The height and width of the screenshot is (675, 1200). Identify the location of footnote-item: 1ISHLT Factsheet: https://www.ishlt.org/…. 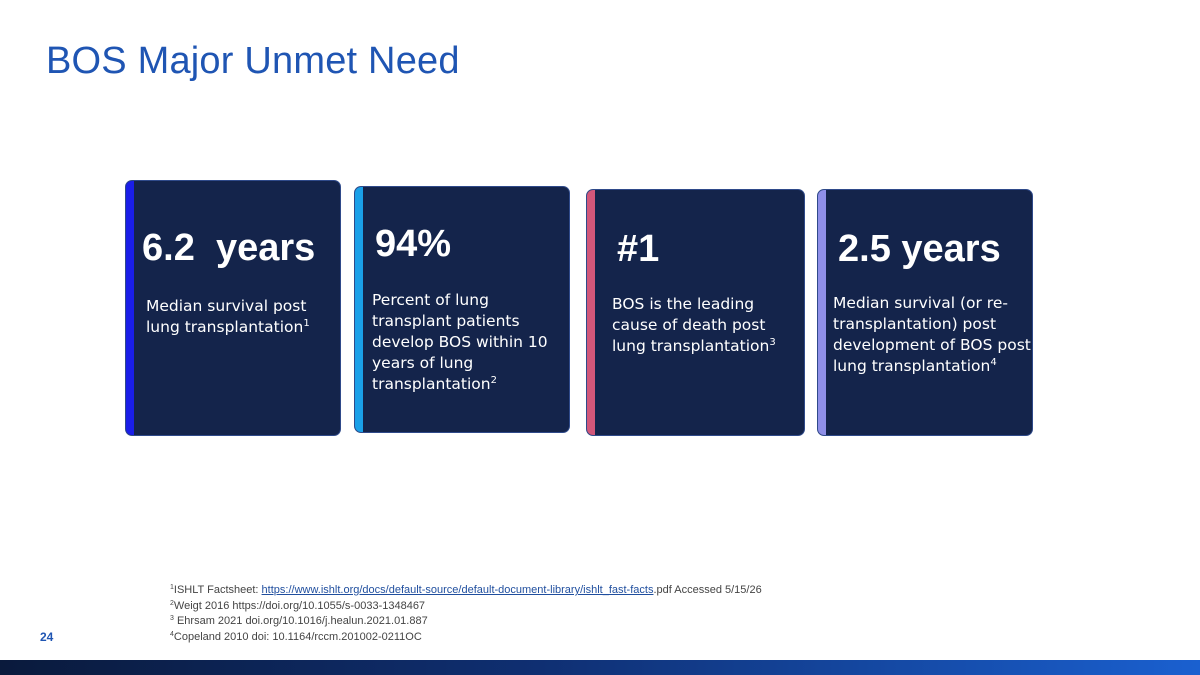
(466, 591).